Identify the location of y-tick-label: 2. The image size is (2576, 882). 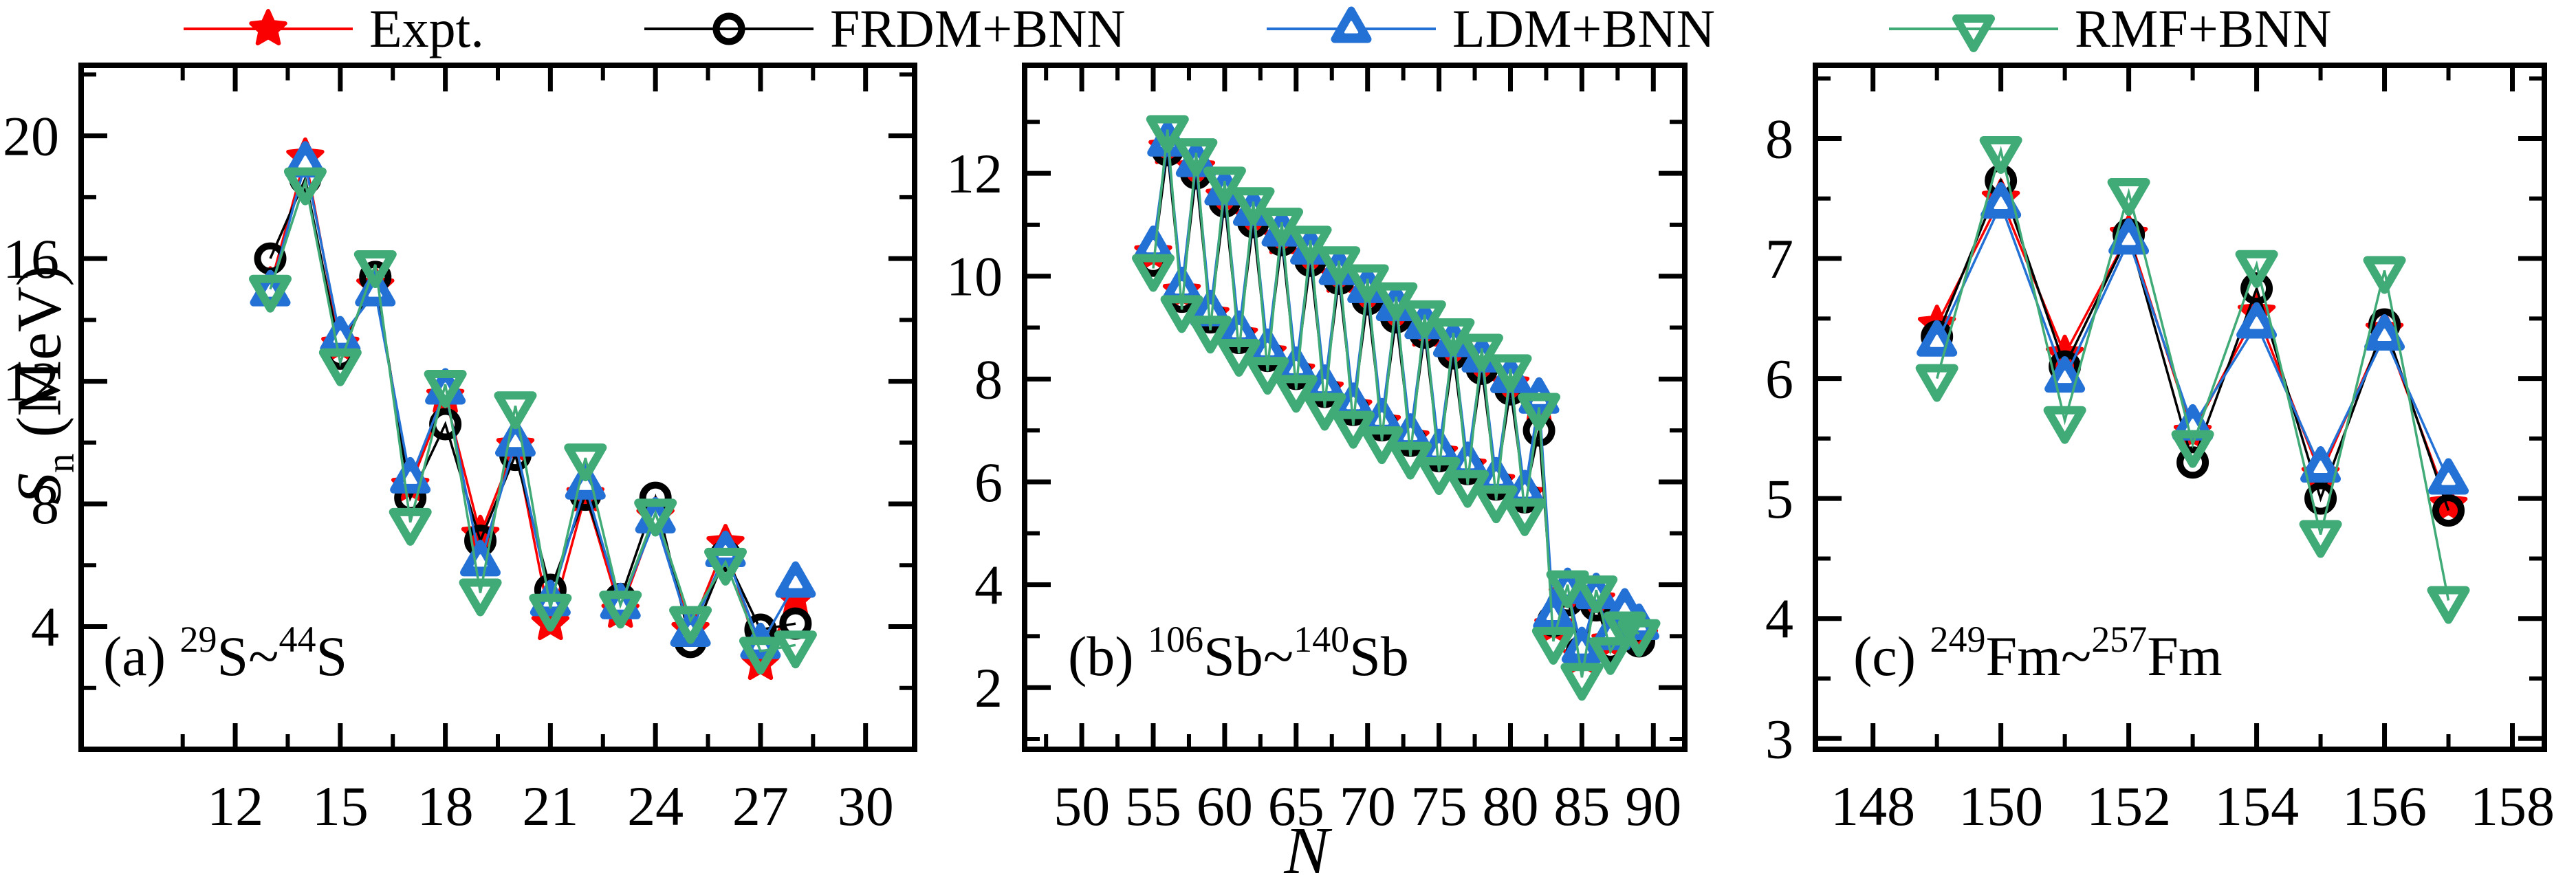
(988, 688).